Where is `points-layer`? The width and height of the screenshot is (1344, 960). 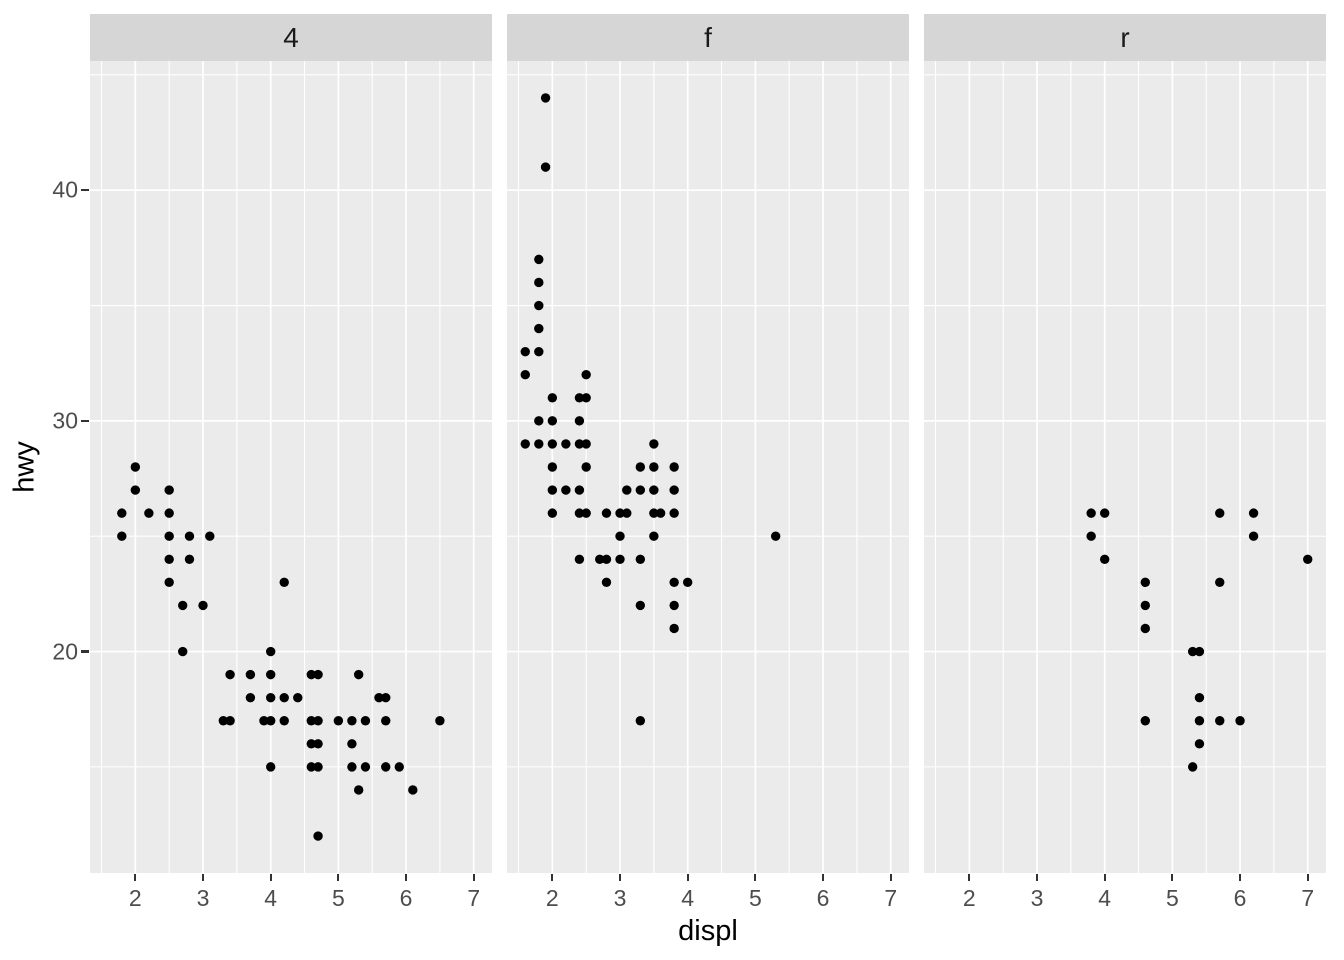 points-layer is located at coordinates (1199, 640).